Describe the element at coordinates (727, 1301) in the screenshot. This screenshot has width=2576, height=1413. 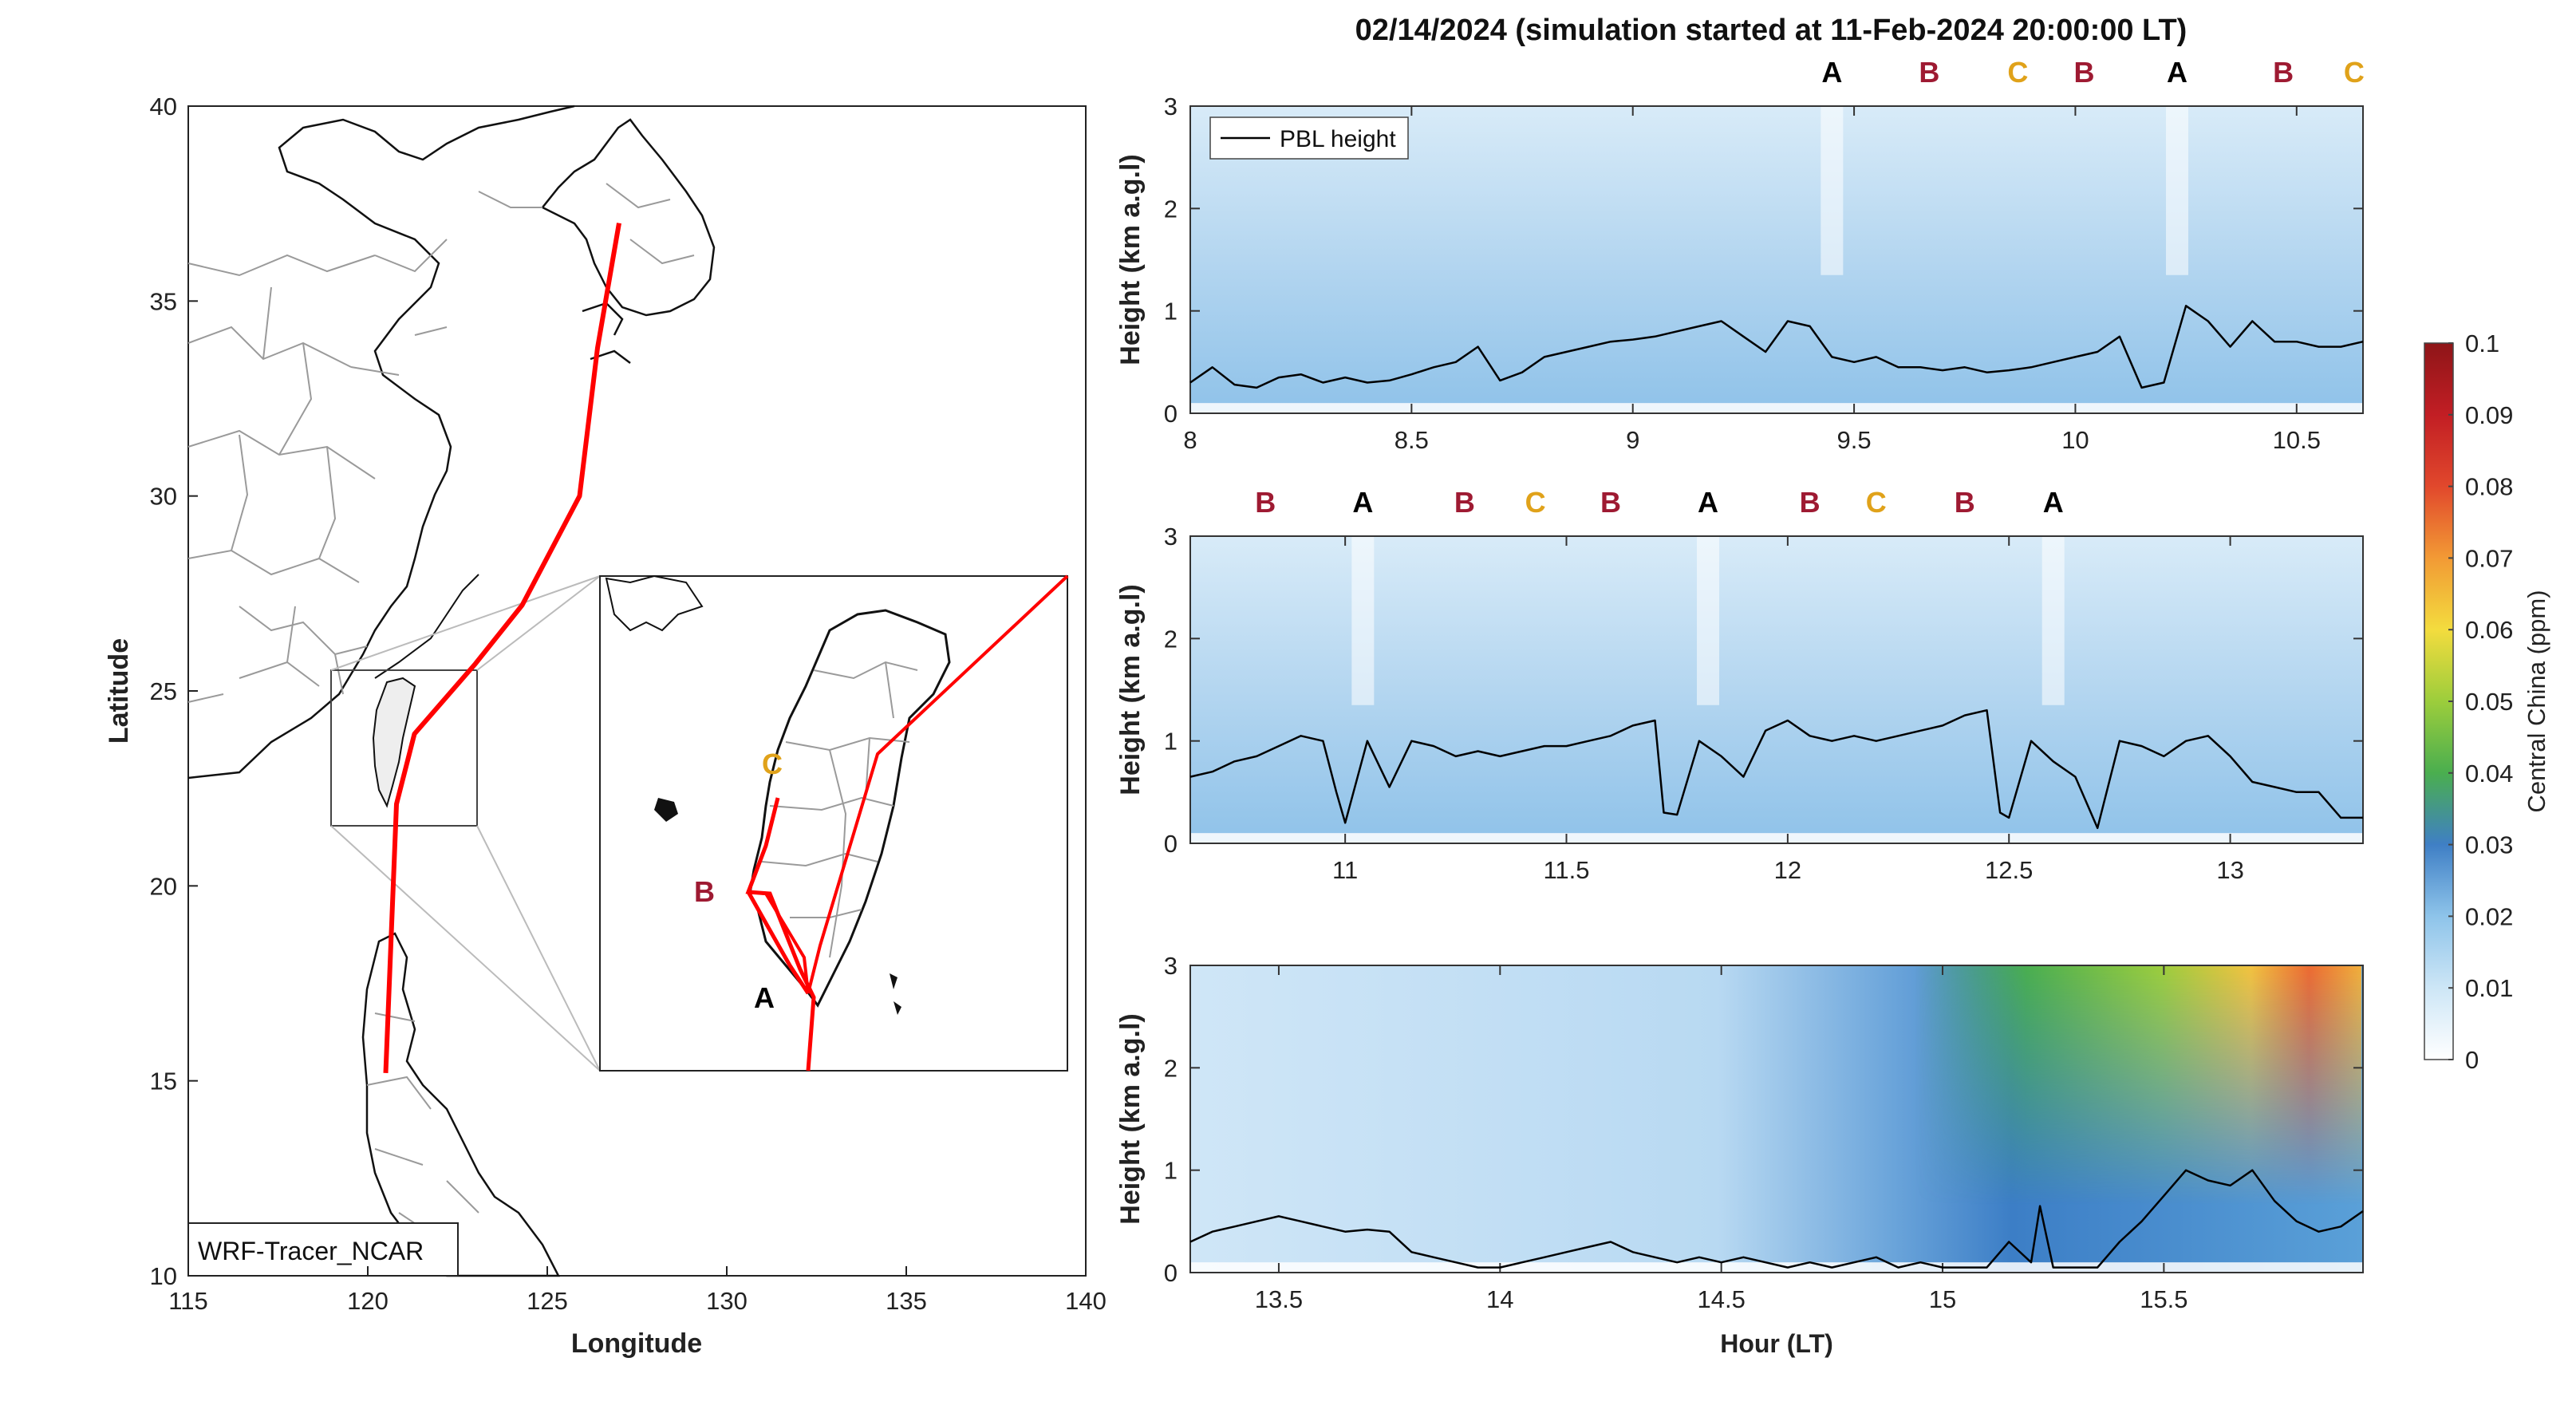
I see `map-xtick-label: 130` at that location.